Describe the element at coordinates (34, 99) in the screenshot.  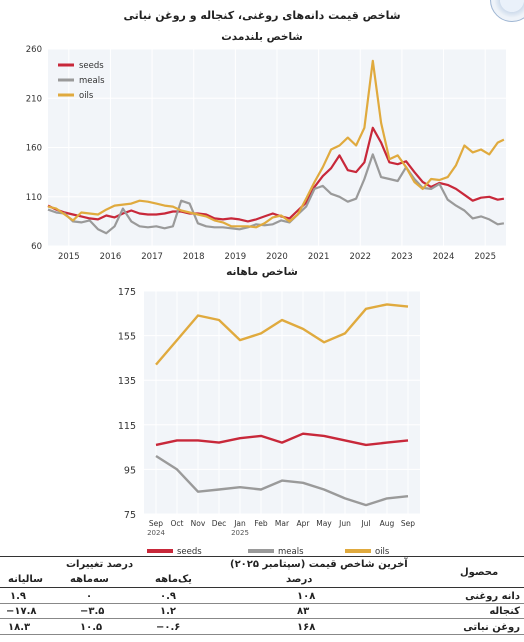
I see `y-tick-label: 210` at that location.